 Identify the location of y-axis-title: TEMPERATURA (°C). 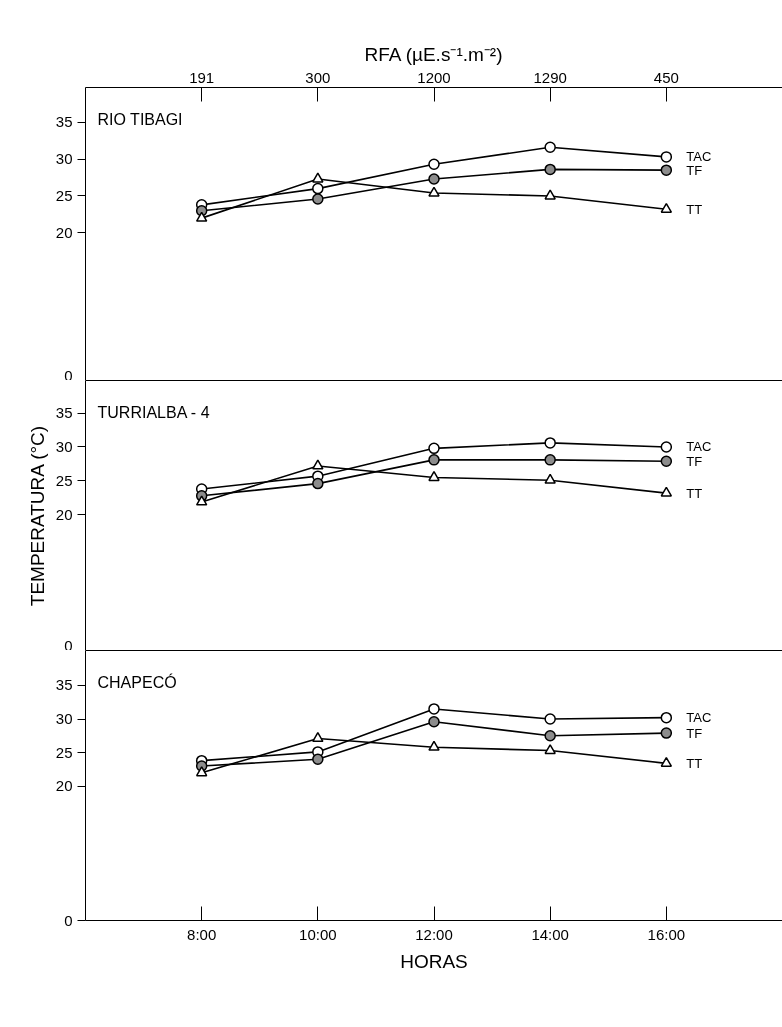
(37, 516).